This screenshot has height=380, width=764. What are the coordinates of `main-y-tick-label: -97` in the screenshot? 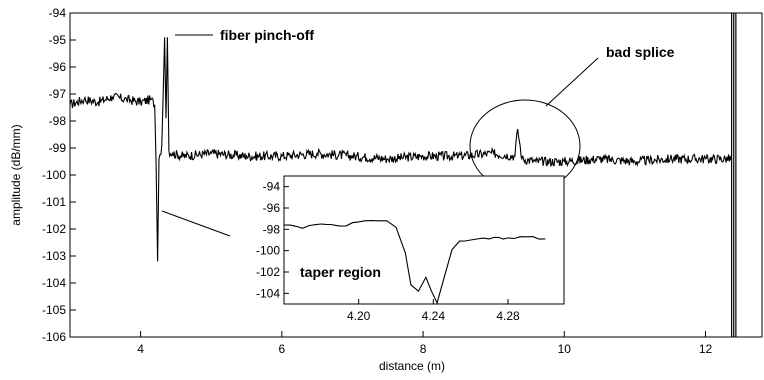 It's located at (58, 94).